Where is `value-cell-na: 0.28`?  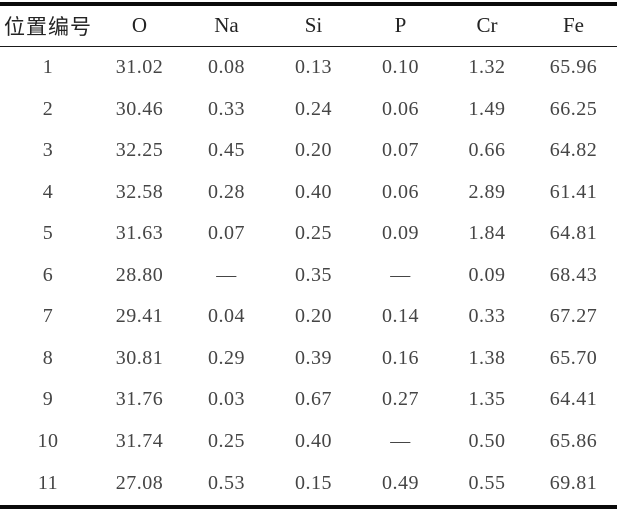 value-cell-na: 0.28 is located at coordinates (226, 191).